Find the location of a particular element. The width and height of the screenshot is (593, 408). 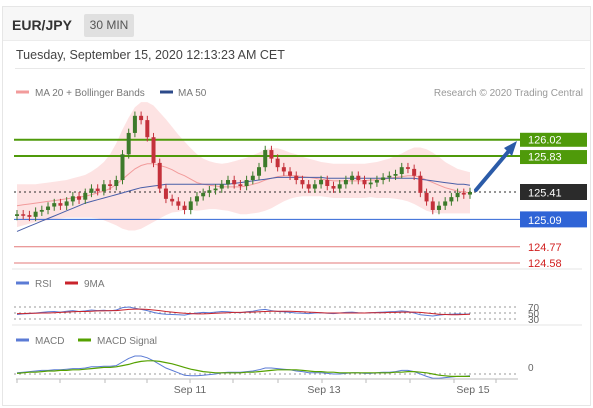

rsi-ma-line is located at coordinates (244, 312).